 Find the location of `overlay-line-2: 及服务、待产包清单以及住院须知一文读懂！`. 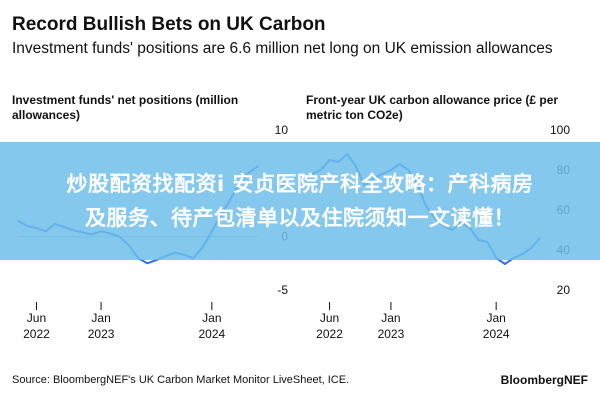

overlay-line-2: 及服务、待产包清单以及住院须知一文读懂！ is located at coordinates (300, 218).